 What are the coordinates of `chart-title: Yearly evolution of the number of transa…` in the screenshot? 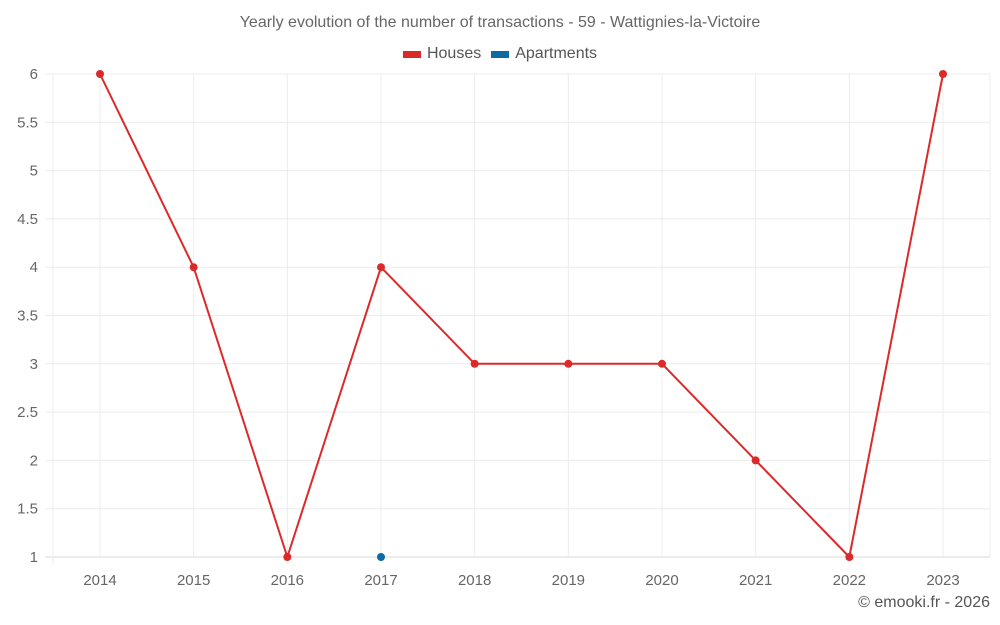 It's located at (500, 22).